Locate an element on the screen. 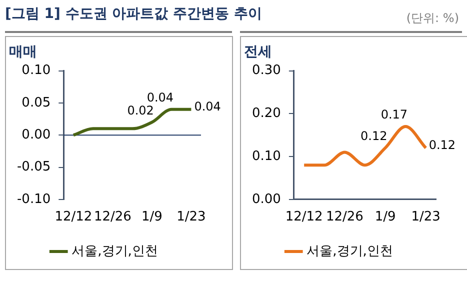 This screenshot has width=467, height=286. data-label: 0.02 is located at coordinates (140, 110).